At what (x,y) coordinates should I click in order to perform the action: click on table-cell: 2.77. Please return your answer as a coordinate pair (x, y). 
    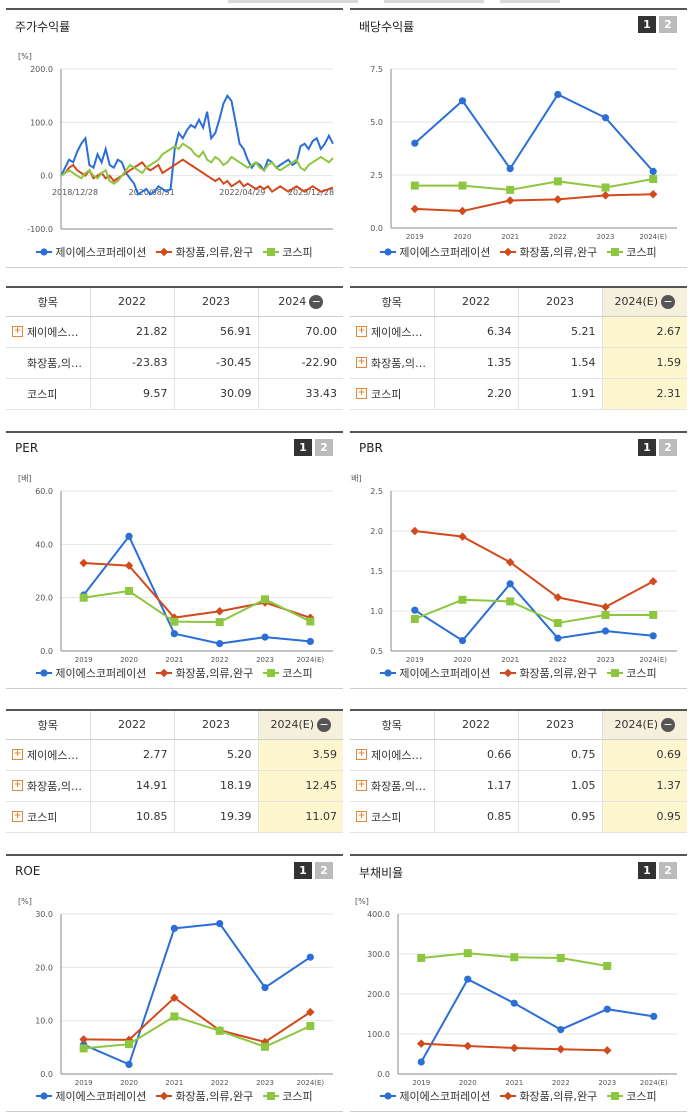
    Looking at the image, I should click on (131, 755).